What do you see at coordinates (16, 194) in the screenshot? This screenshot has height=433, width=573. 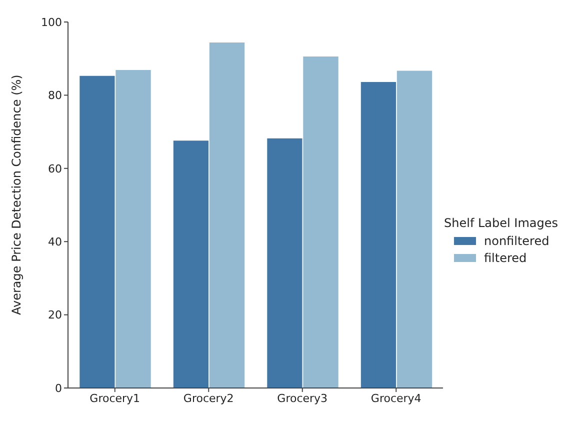 I see `y-axis-title: Average Price Detection Confidence (%)` at bounding box center [16, 194].